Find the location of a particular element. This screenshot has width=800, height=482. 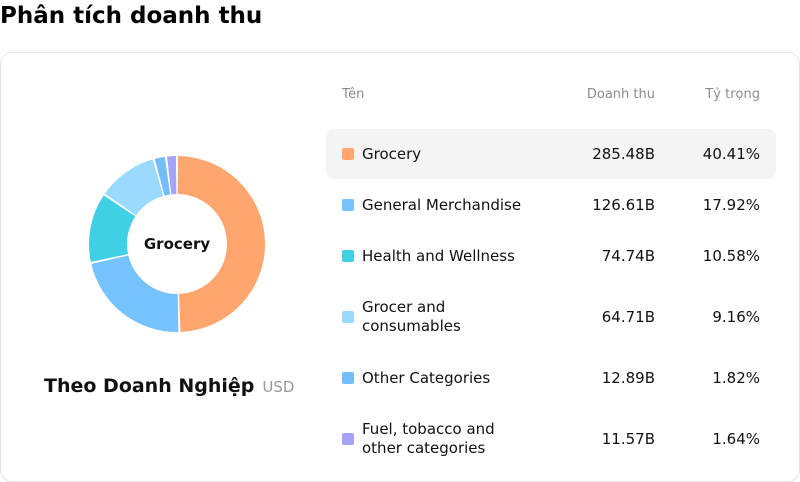

header-share: Tỷ trọng is located at coordinates (732, 94).